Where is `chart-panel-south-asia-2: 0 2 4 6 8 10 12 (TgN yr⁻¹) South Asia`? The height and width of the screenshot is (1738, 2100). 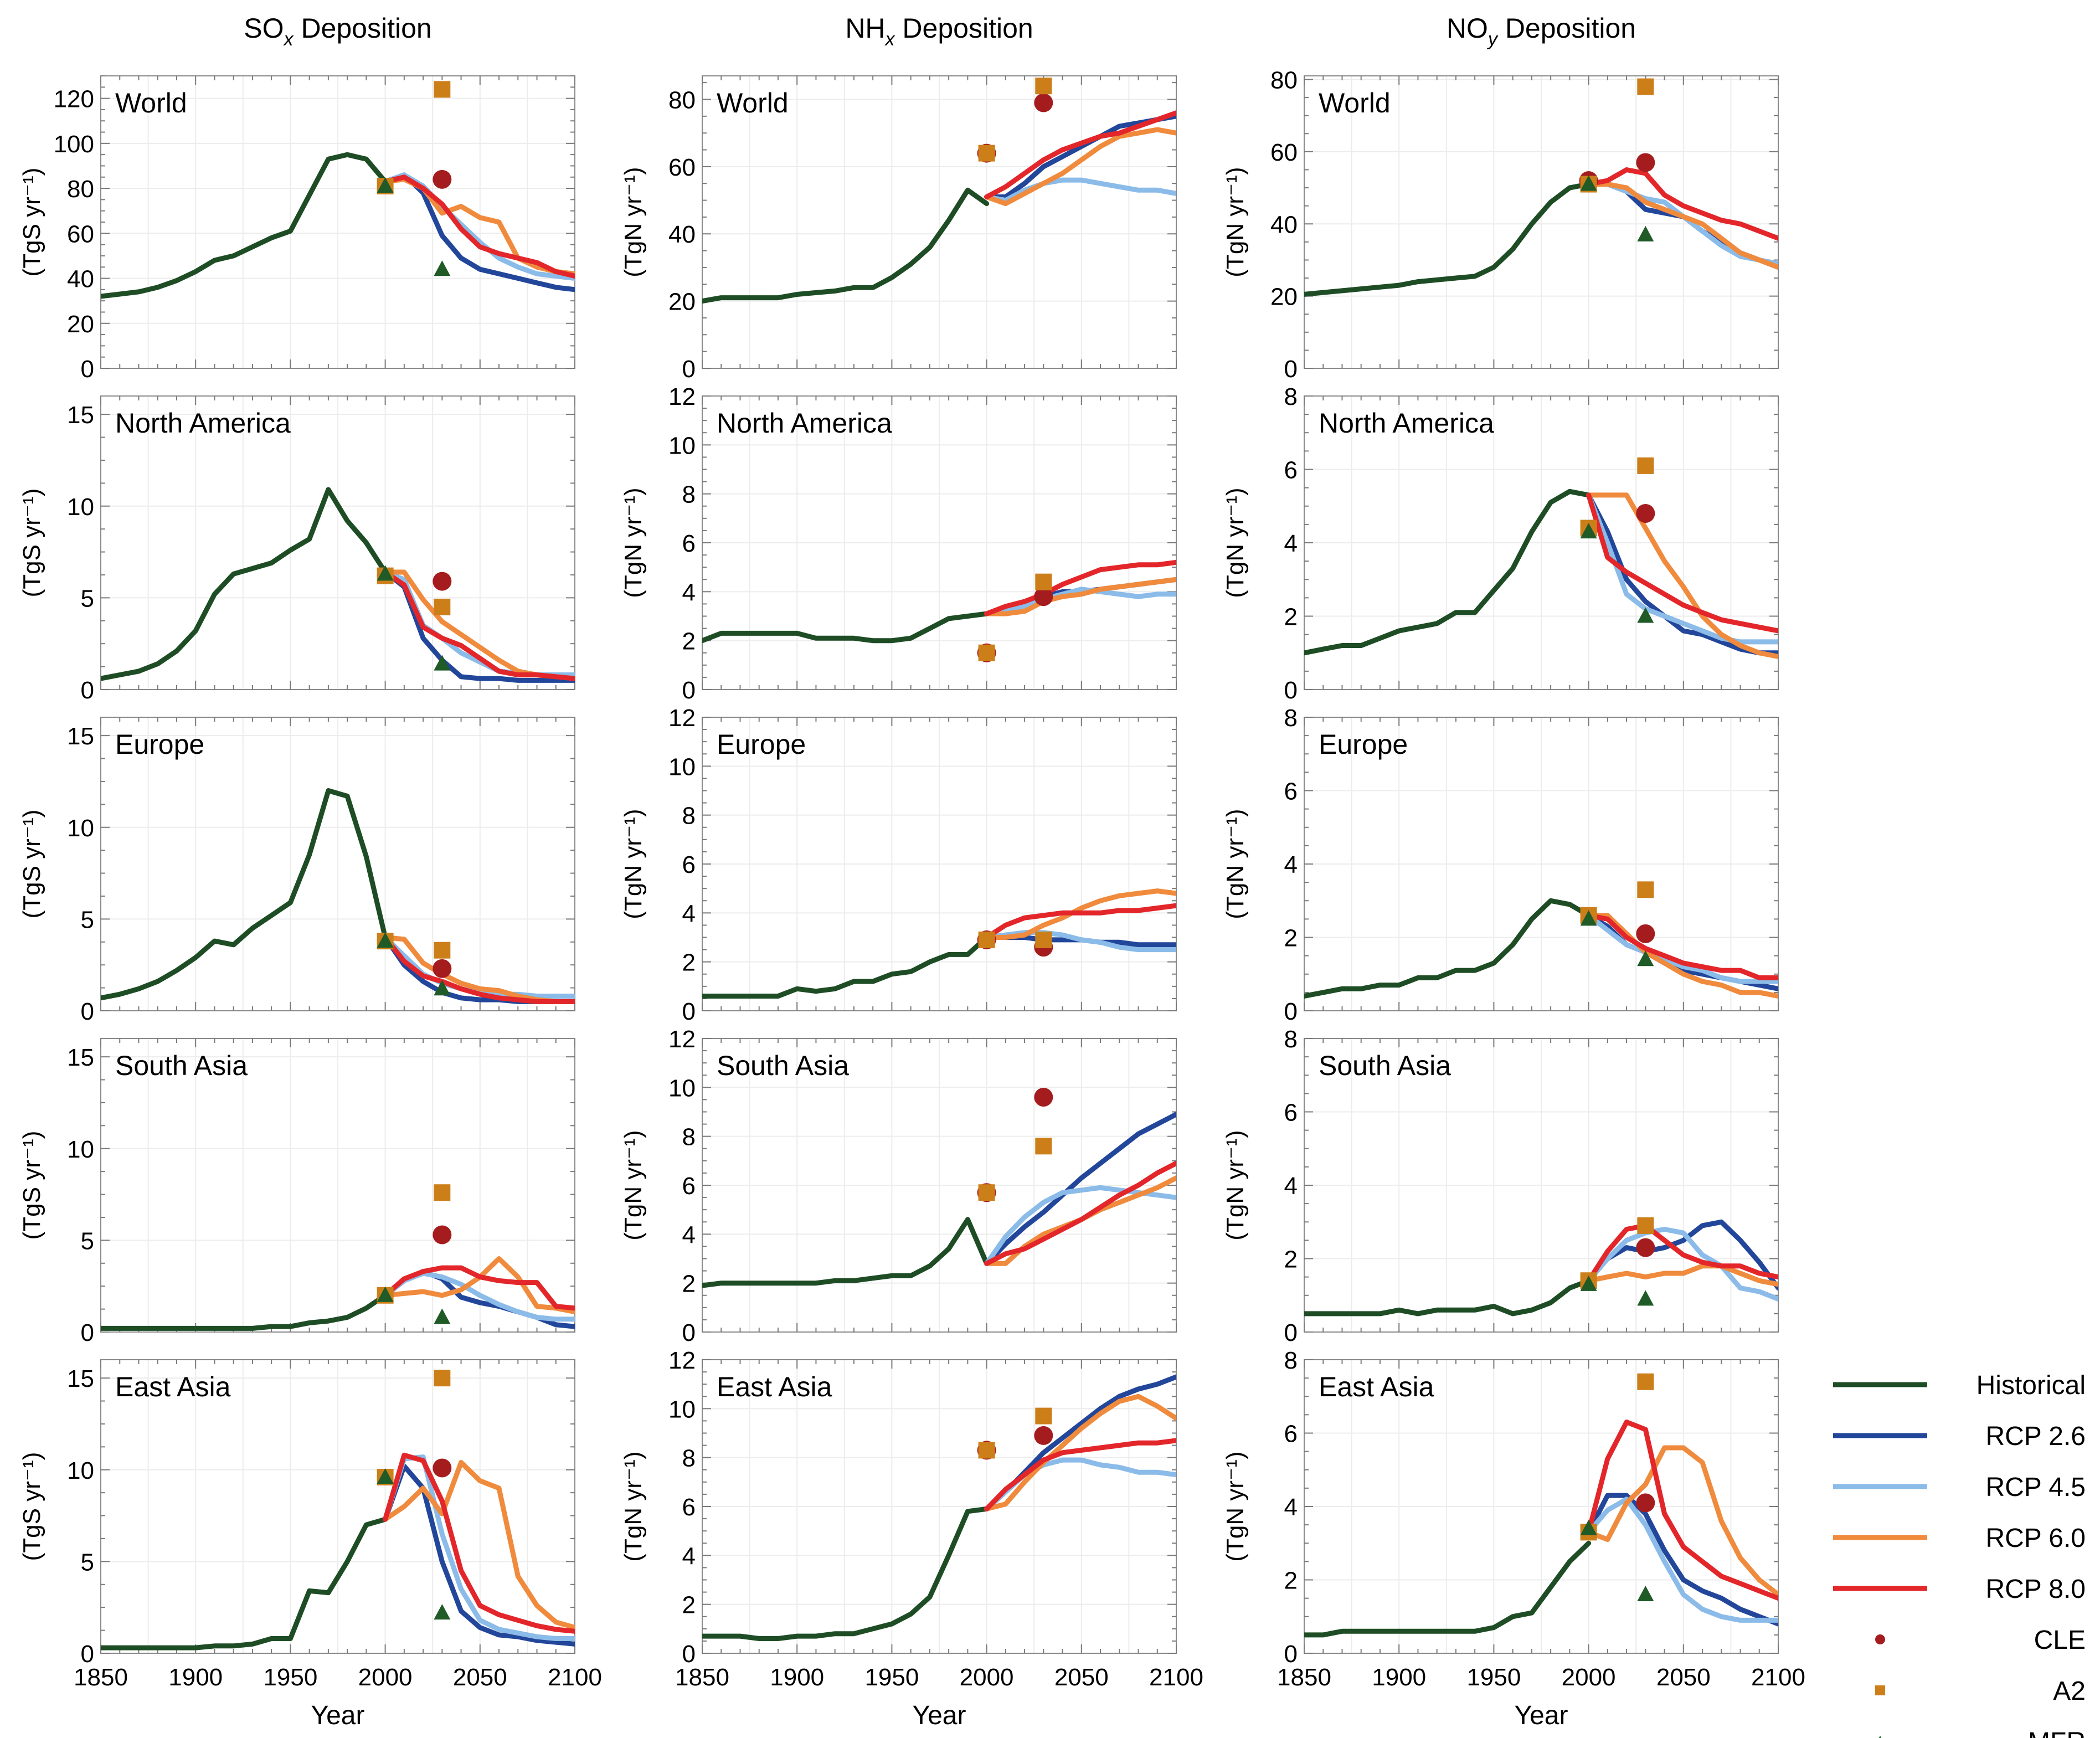 chart-panel-south-asia-2: 0 2 4 6 8 10 12 (TgN yr⁻¹) South Asia is located at coordinates (898, 1186).